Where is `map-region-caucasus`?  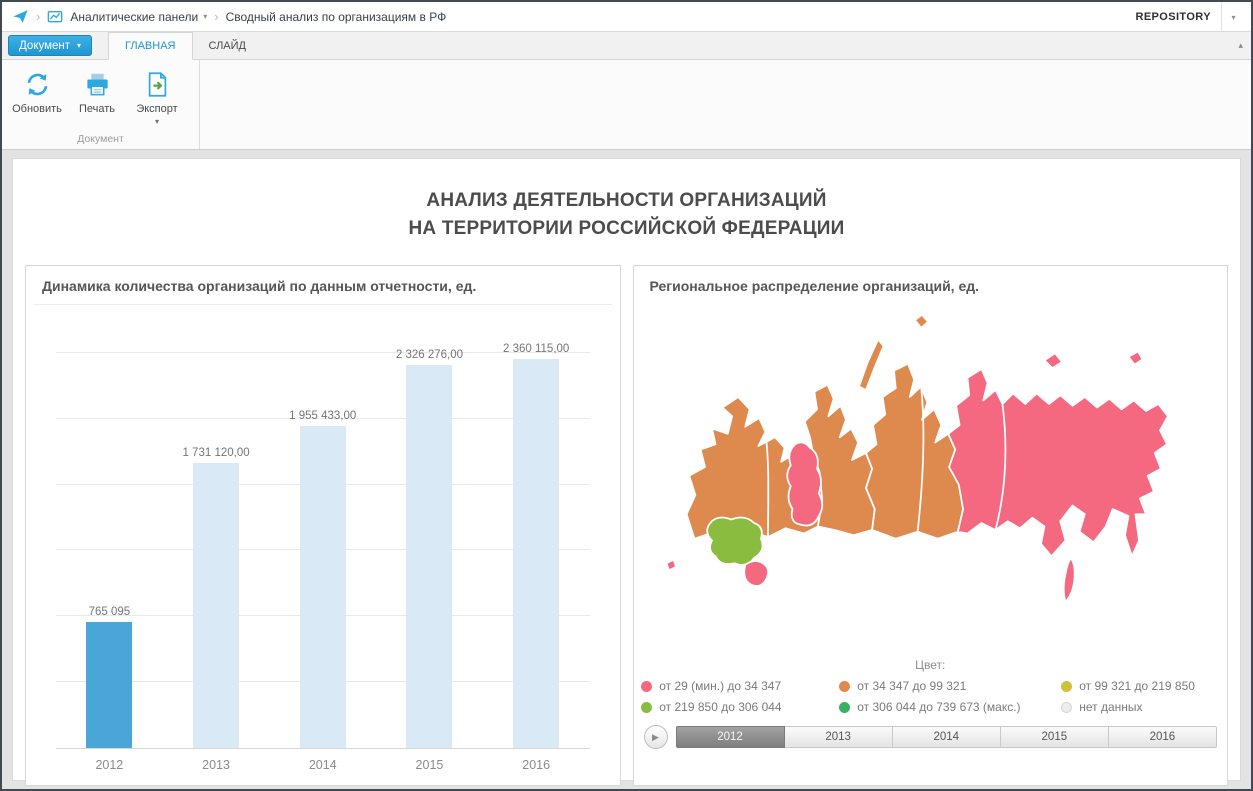 map-region-caucasus is located at coordinates (755, 573).